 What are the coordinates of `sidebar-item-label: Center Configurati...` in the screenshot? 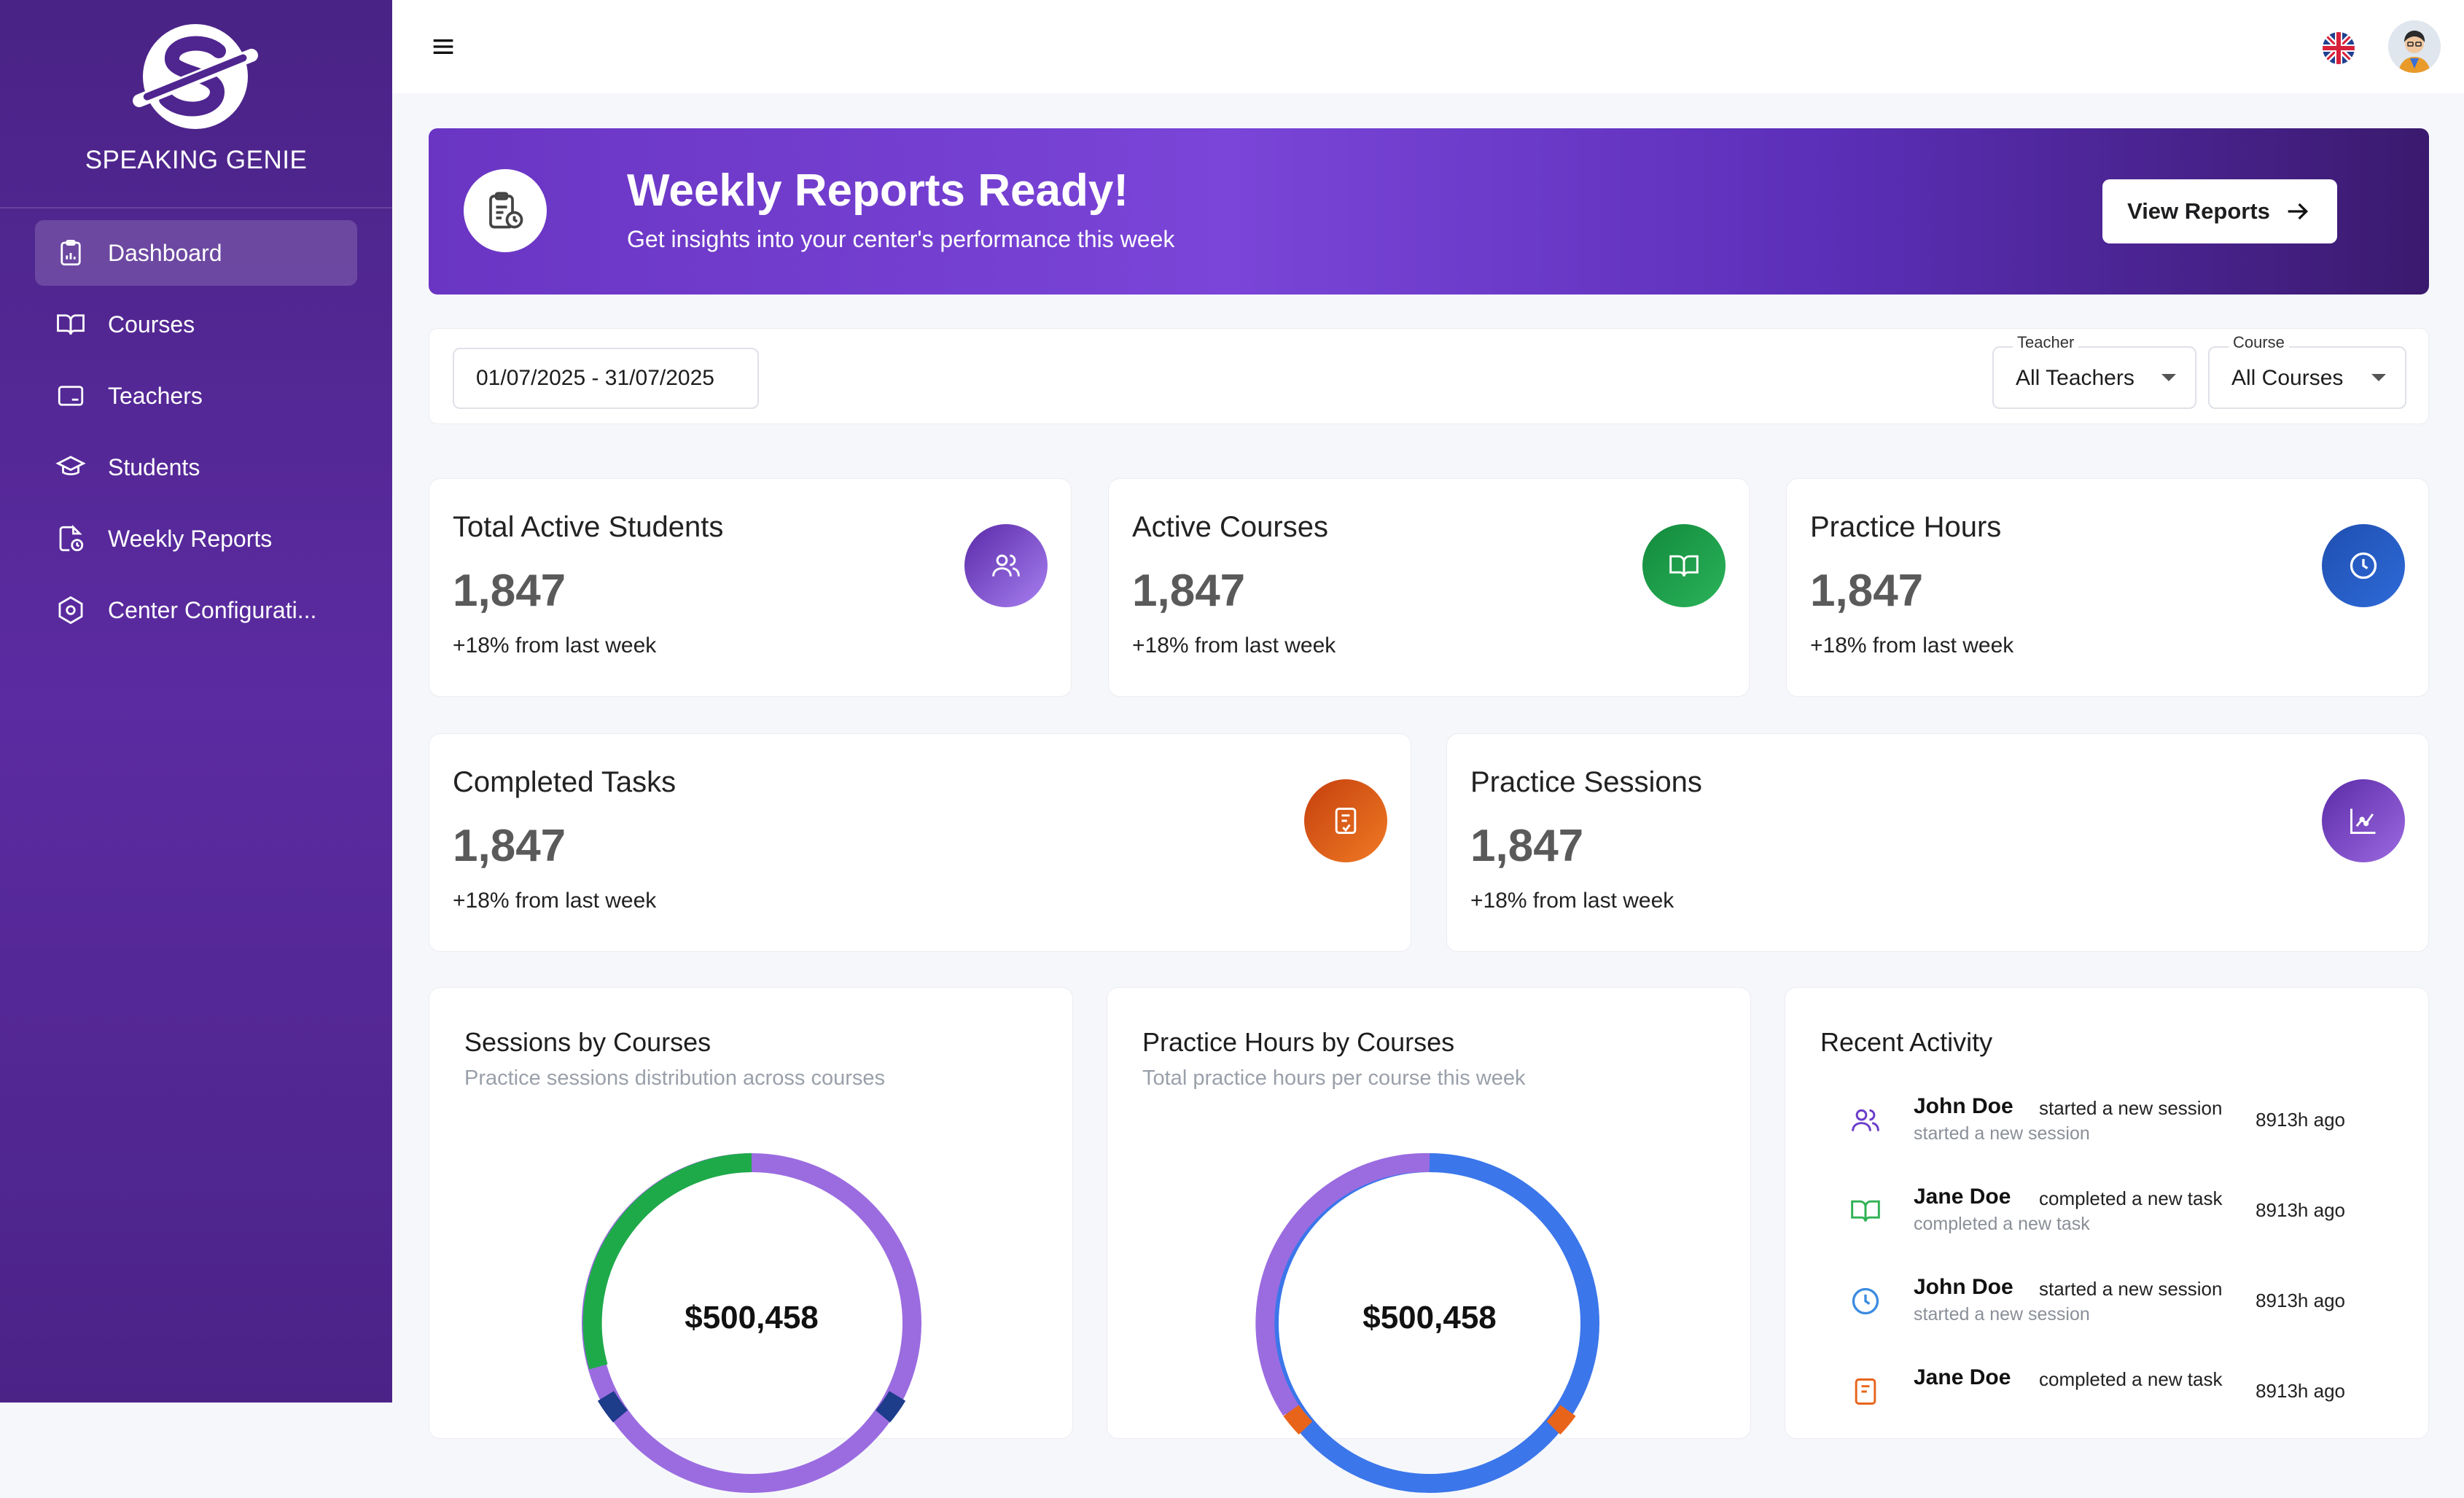 It's located at (212, 609).